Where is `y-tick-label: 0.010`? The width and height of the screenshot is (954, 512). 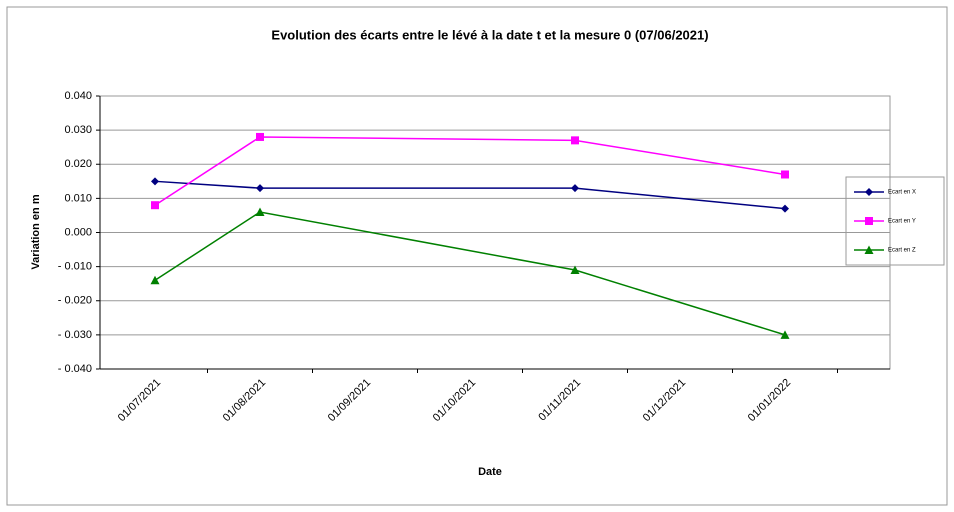 y-tick-label: 0.010 is located at coordinates (78, 198).